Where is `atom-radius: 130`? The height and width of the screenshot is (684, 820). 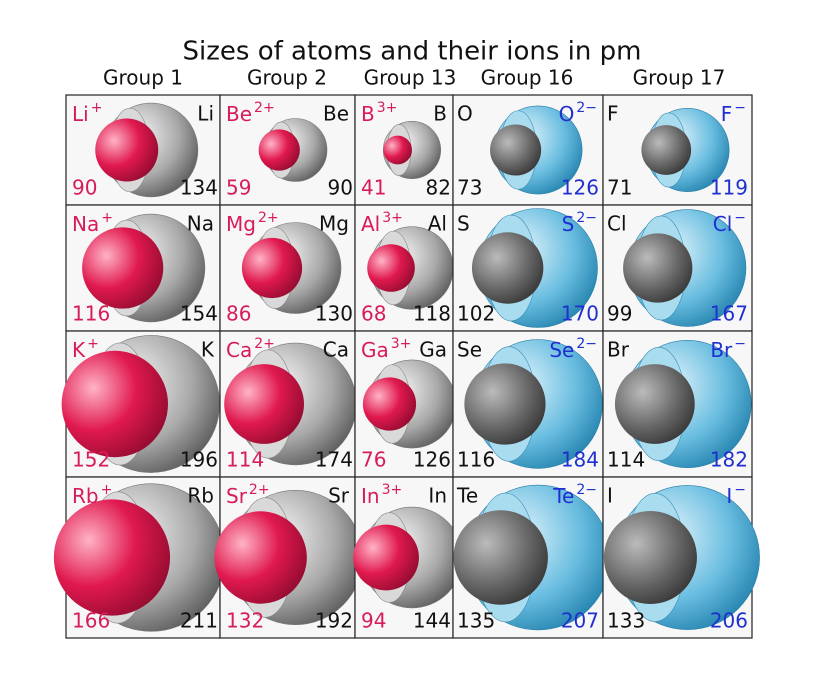
atom-radius: 130 is located at coordinates (334, 314).